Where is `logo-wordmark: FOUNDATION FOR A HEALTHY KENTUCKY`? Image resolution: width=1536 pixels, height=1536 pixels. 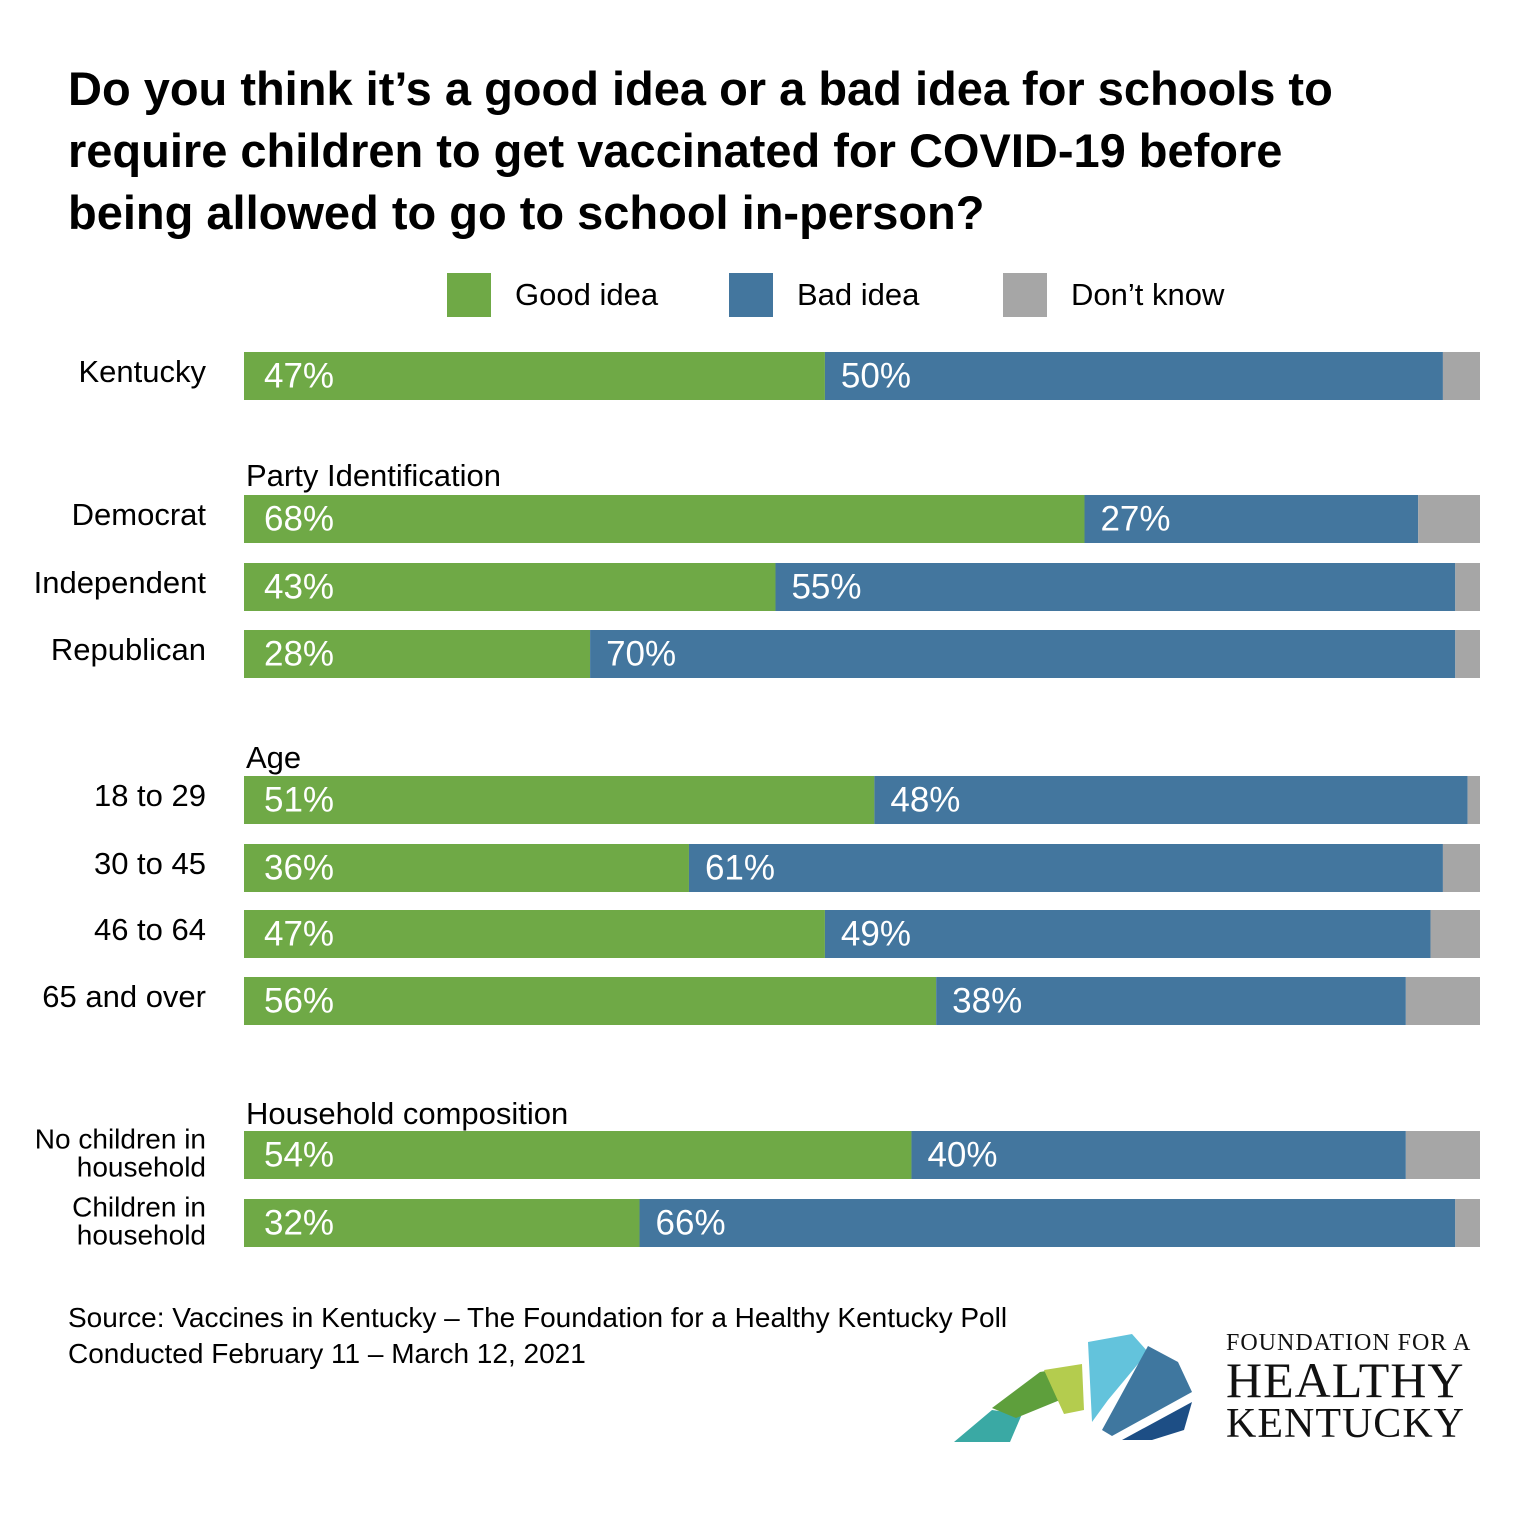 logo-wordmark: FOUNDATION FOR A HEALTHY KENTUCKY is located at coordinates (1348, 1387).